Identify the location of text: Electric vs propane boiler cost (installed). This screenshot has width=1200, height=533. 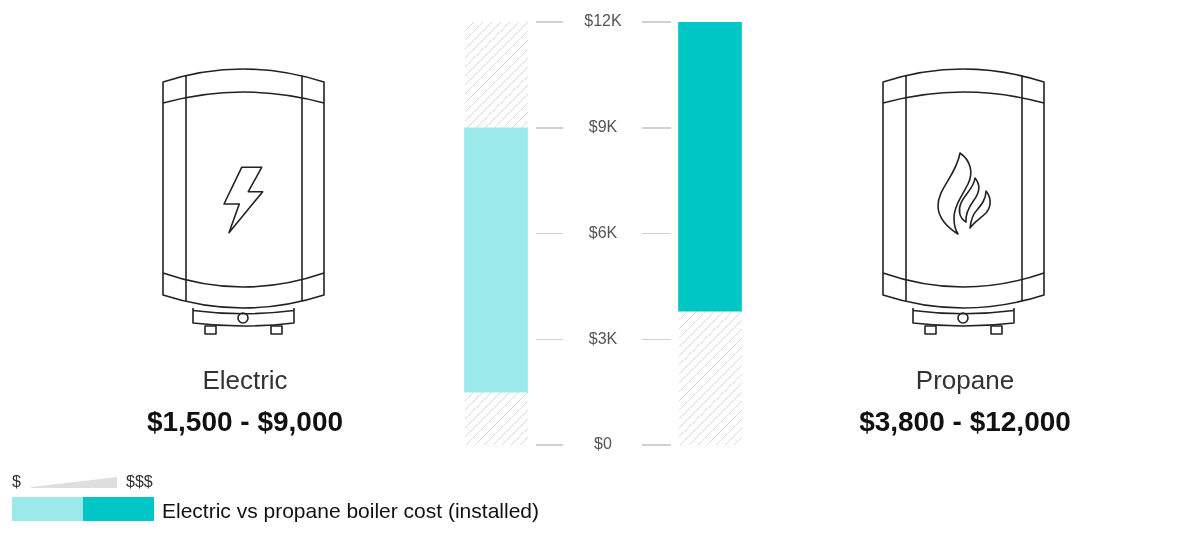
(350, 510).